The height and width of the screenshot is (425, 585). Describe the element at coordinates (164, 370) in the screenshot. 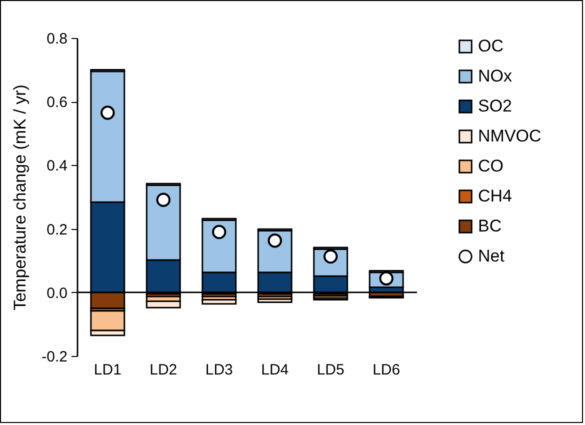

I see `x-tick-label: LD2` at that location.